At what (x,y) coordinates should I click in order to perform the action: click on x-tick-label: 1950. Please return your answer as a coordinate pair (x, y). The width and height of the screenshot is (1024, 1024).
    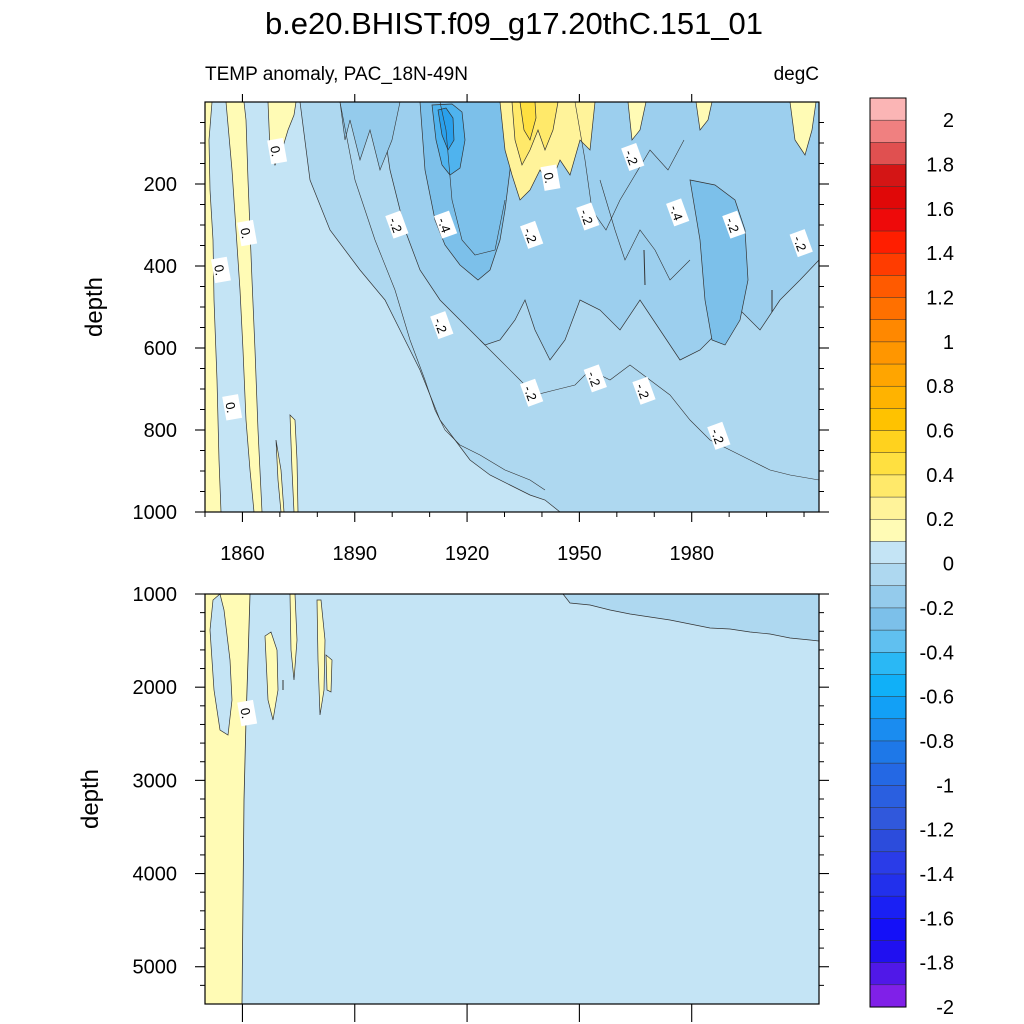
    Looking at the image, I should click on (579, 554).